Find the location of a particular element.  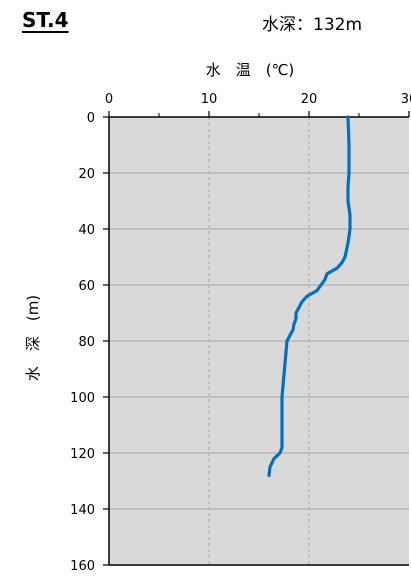

y-axis-title: 水 深 (m) is located at coordinates (33, 338).